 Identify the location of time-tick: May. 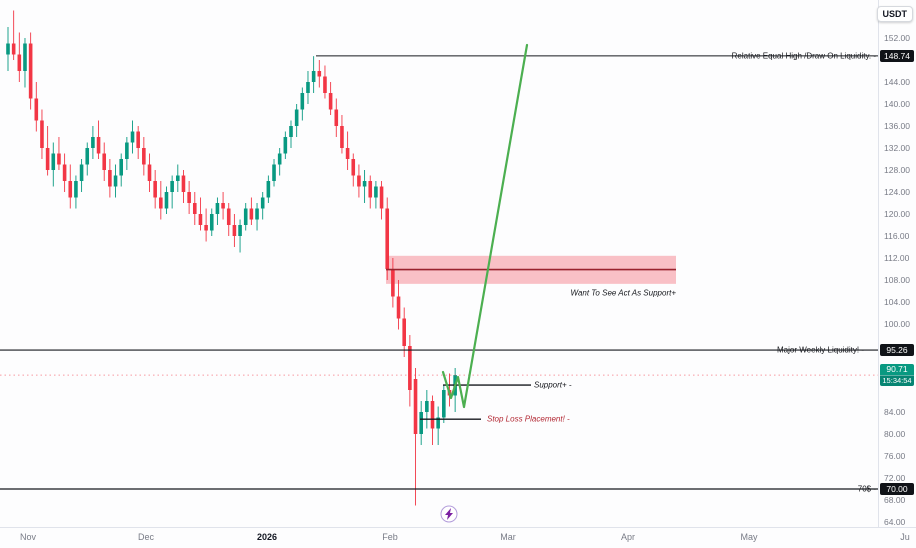
(749, 537).